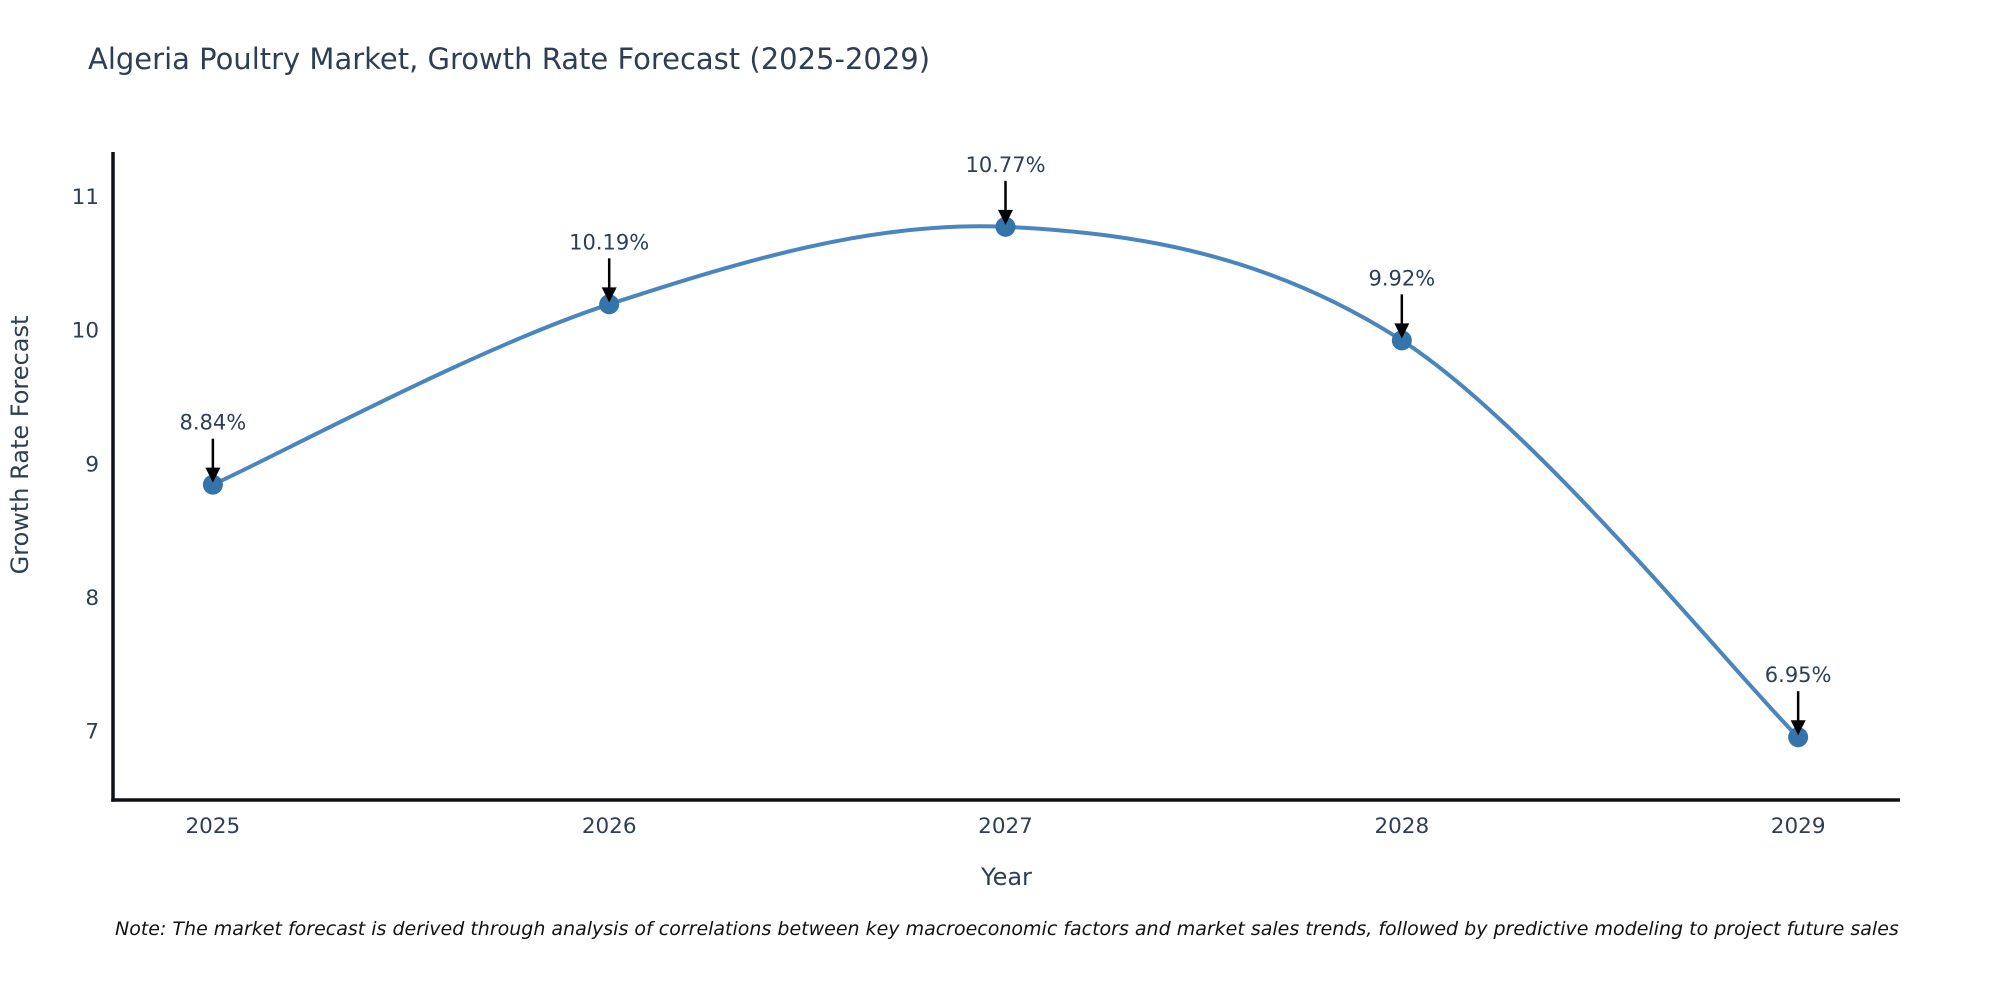 The image size is (2000, 1000). Describe the element at coordinates (213, 826) in the screenshot. I see `x-tick-label: 2025` at that location.